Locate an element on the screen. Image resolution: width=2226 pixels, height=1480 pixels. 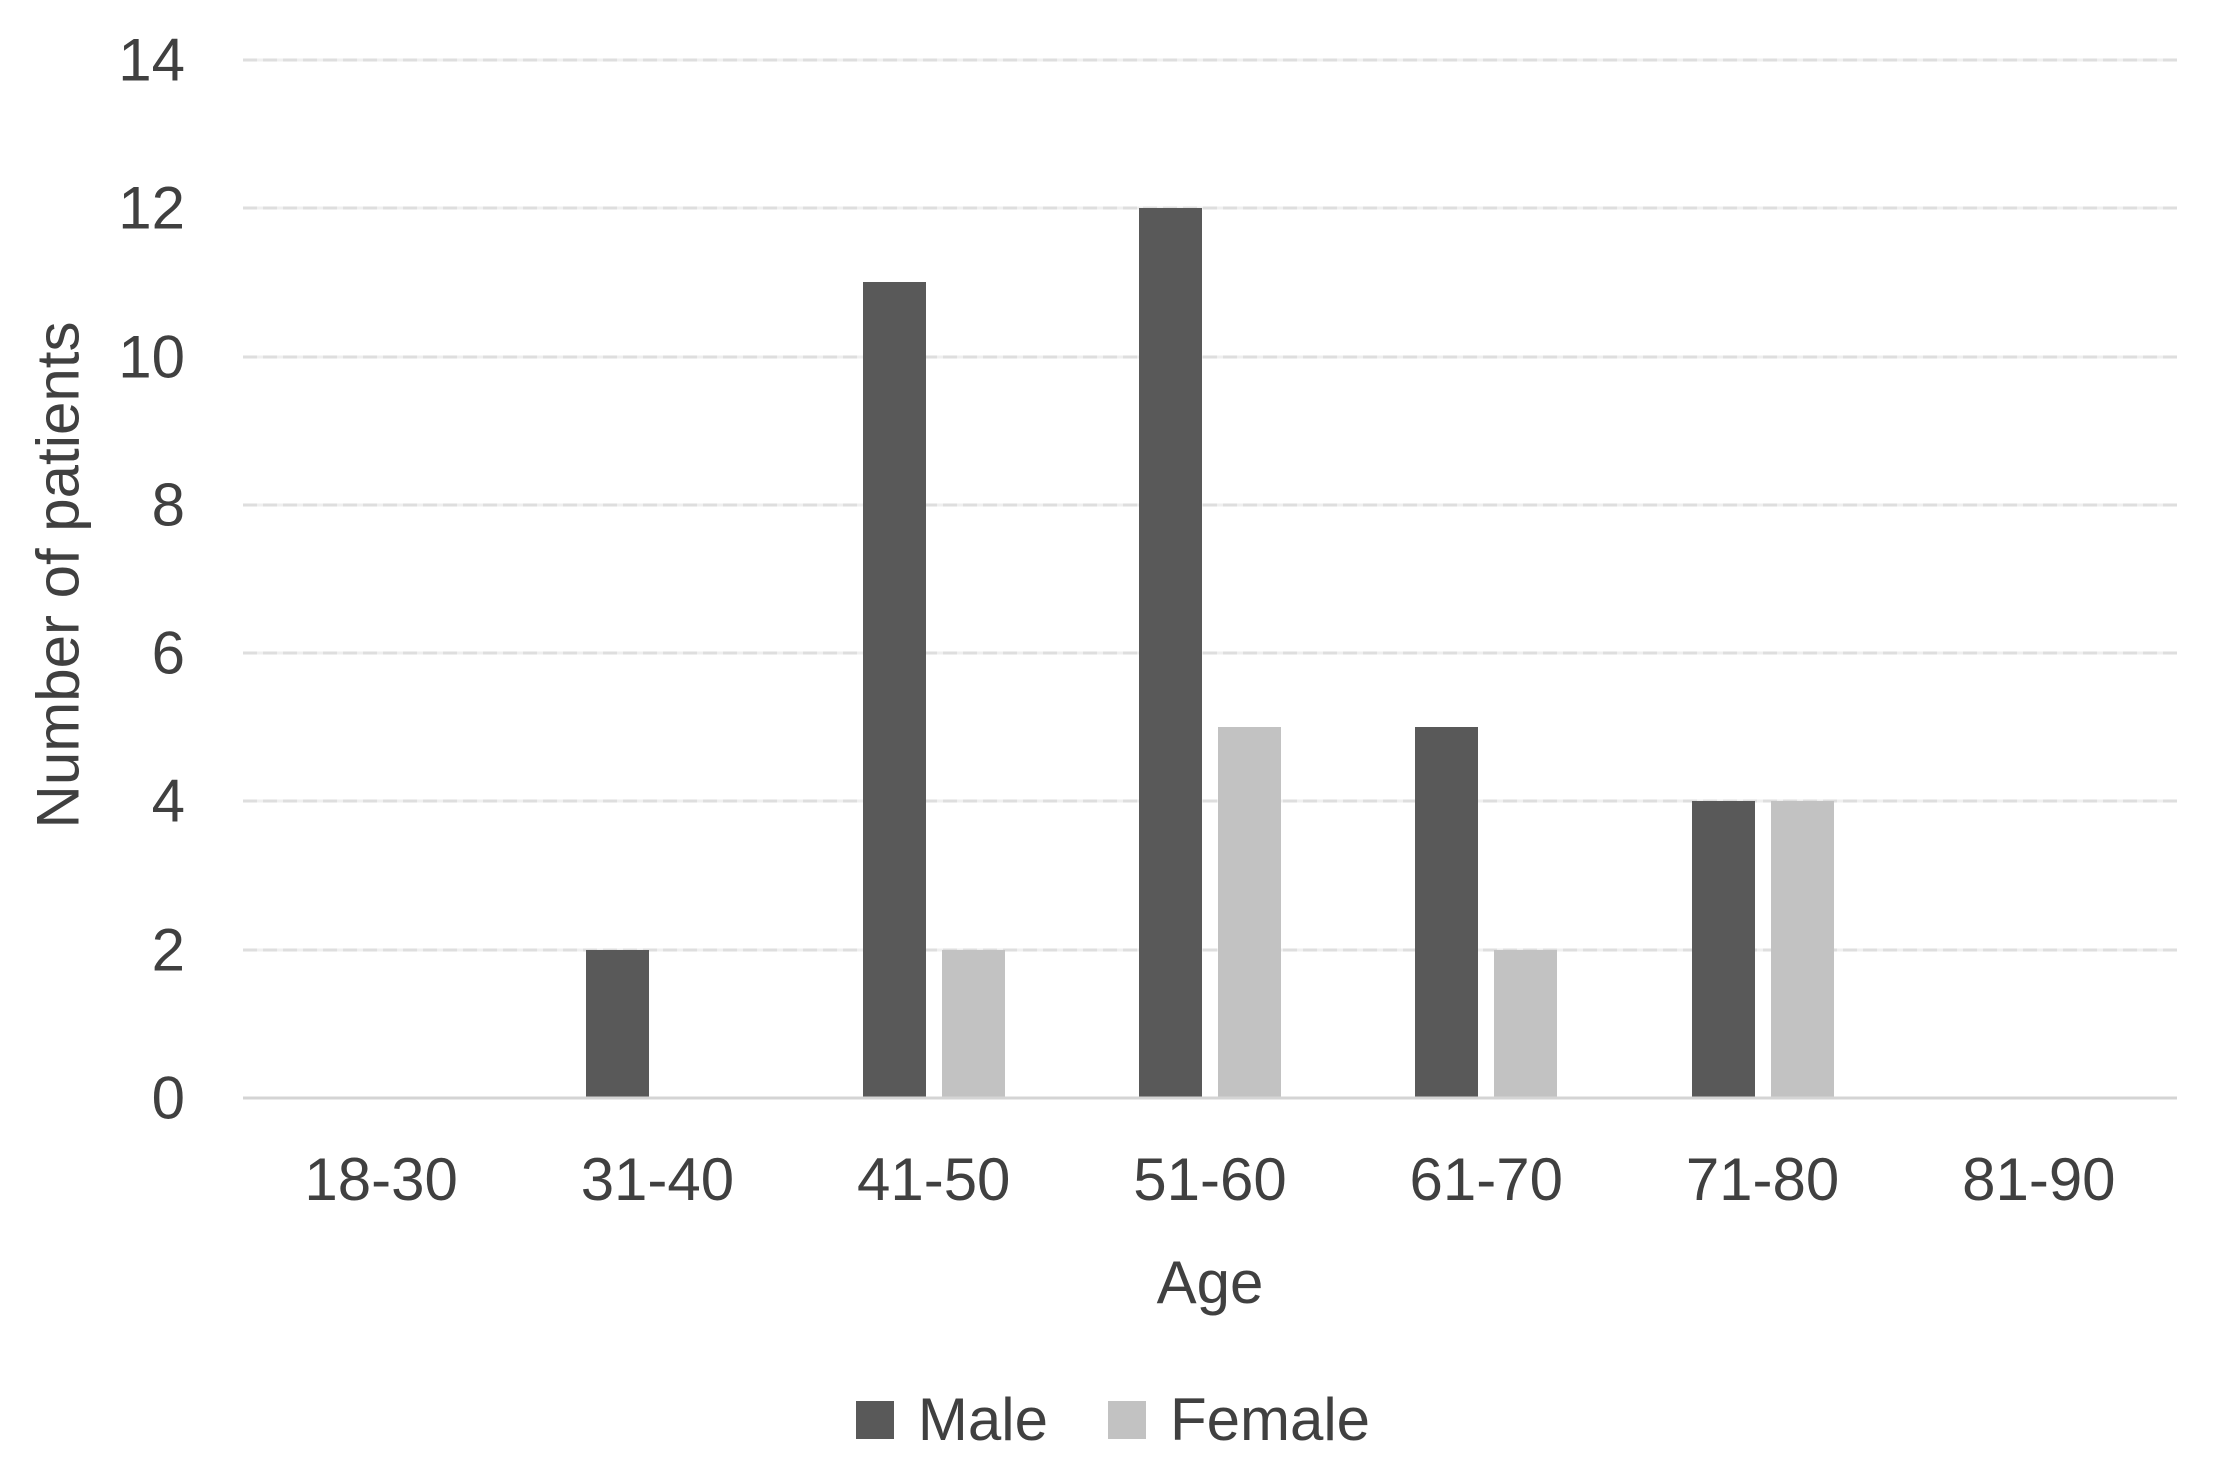
legend-item-female: Female is located at coordinates (1239, 1419).